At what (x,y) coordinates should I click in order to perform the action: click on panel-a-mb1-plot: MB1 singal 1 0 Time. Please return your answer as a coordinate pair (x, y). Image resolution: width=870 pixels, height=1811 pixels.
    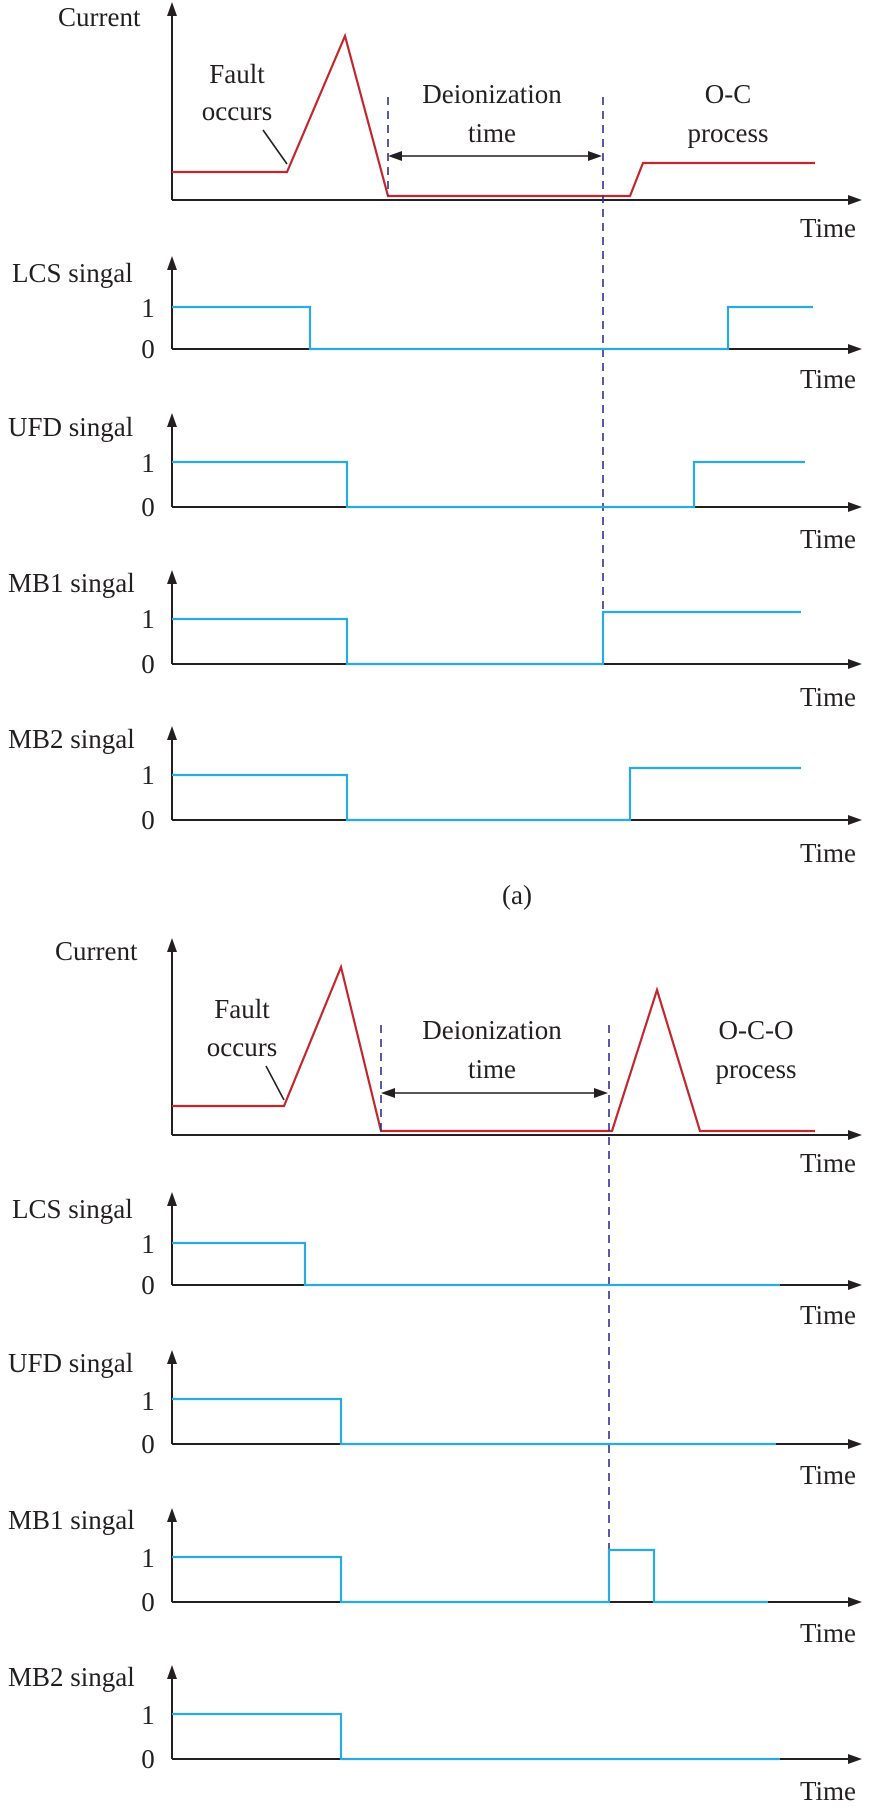
    Looking at the image, I should click on (435, 640).